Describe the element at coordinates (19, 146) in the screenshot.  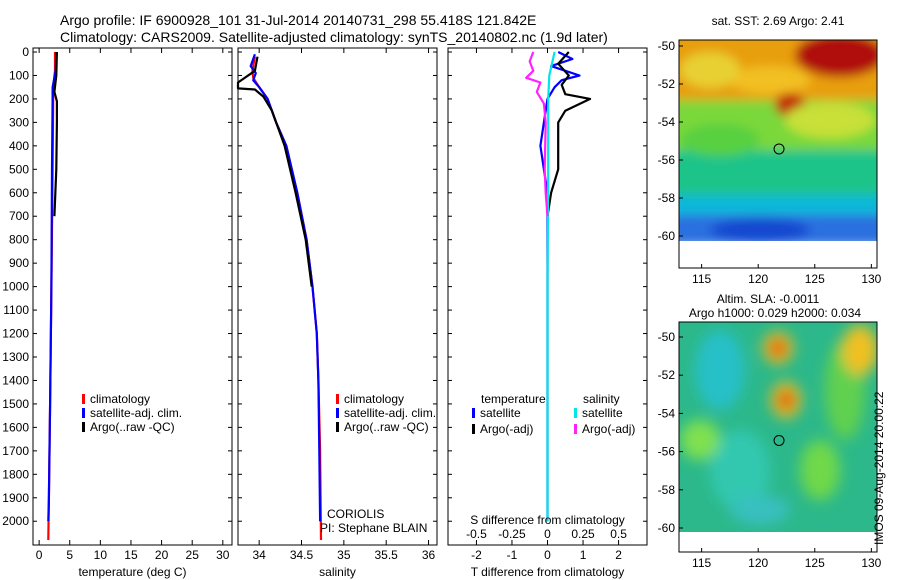
I see `depth-tick-label: 400` at that location.